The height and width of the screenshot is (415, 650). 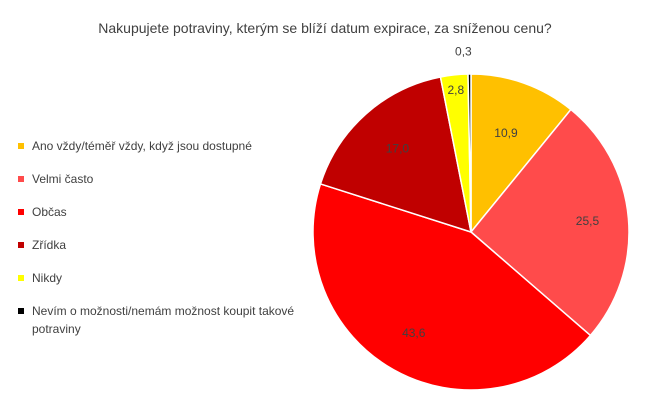 What do you see at coordinates (21, 245) in the screenshot?
I see `legend-swatch-zridka` at bounding box center [21, 245].